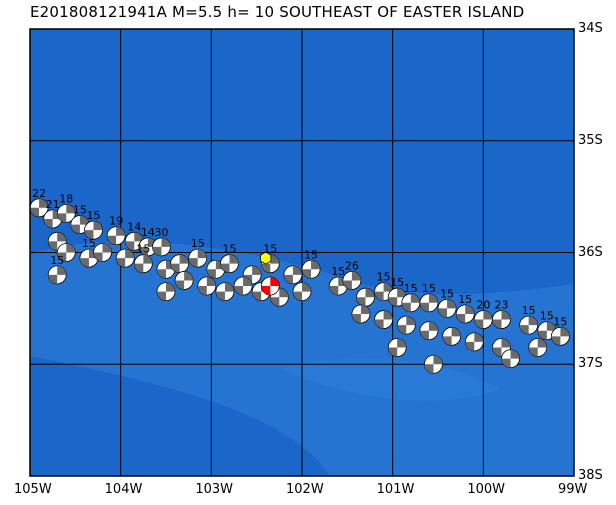  I want to click on mainshock-mechanism, so click(270, 286).